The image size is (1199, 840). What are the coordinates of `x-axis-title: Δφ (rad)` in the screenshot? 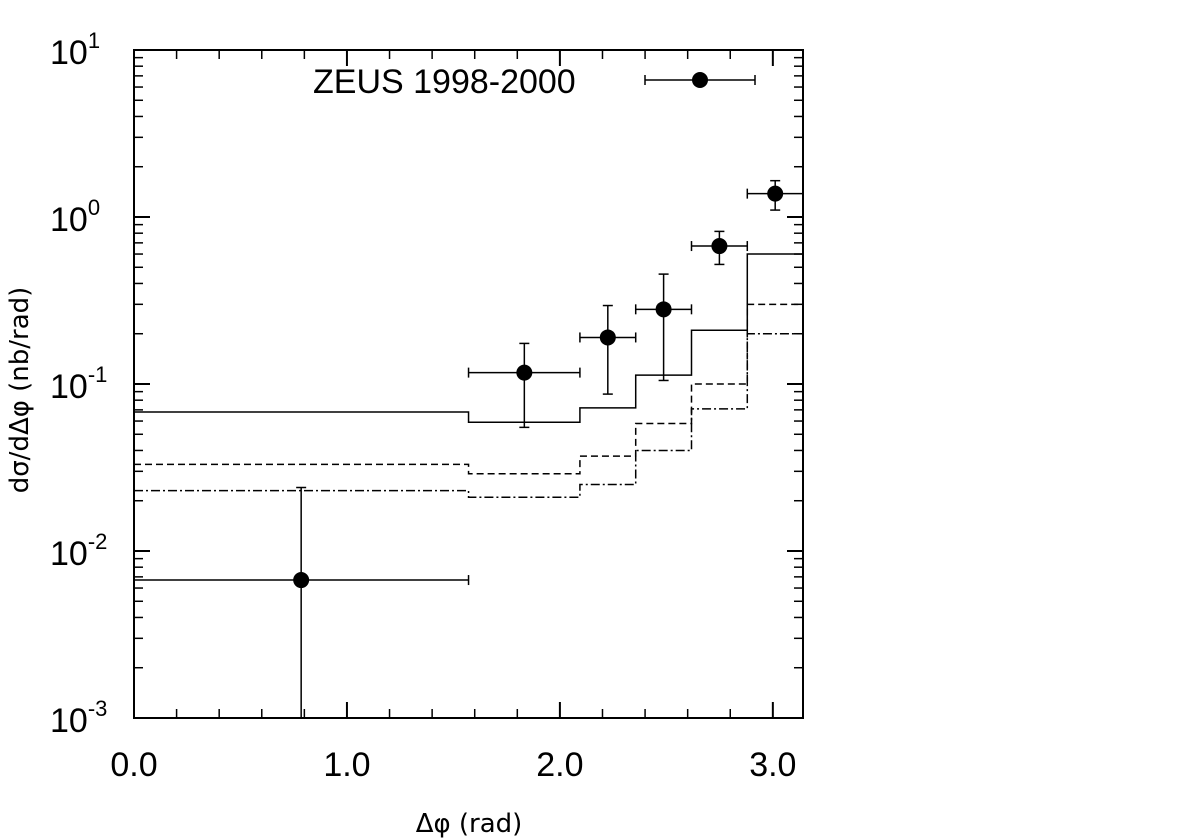 It's located at (469, 824).